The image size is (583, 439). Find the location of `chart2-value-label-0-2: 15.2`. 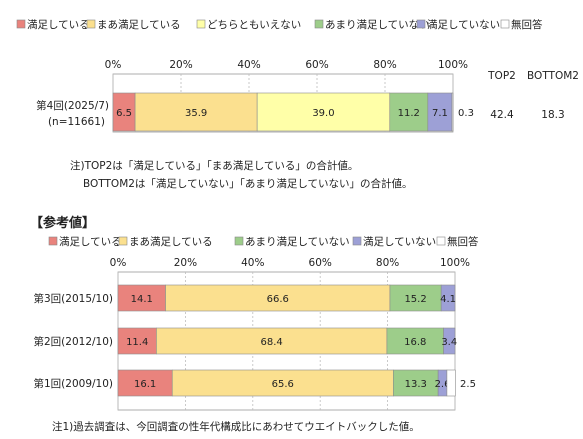

chart2-value-label-0-2: 15.2 is located at coordinates (415, 299).